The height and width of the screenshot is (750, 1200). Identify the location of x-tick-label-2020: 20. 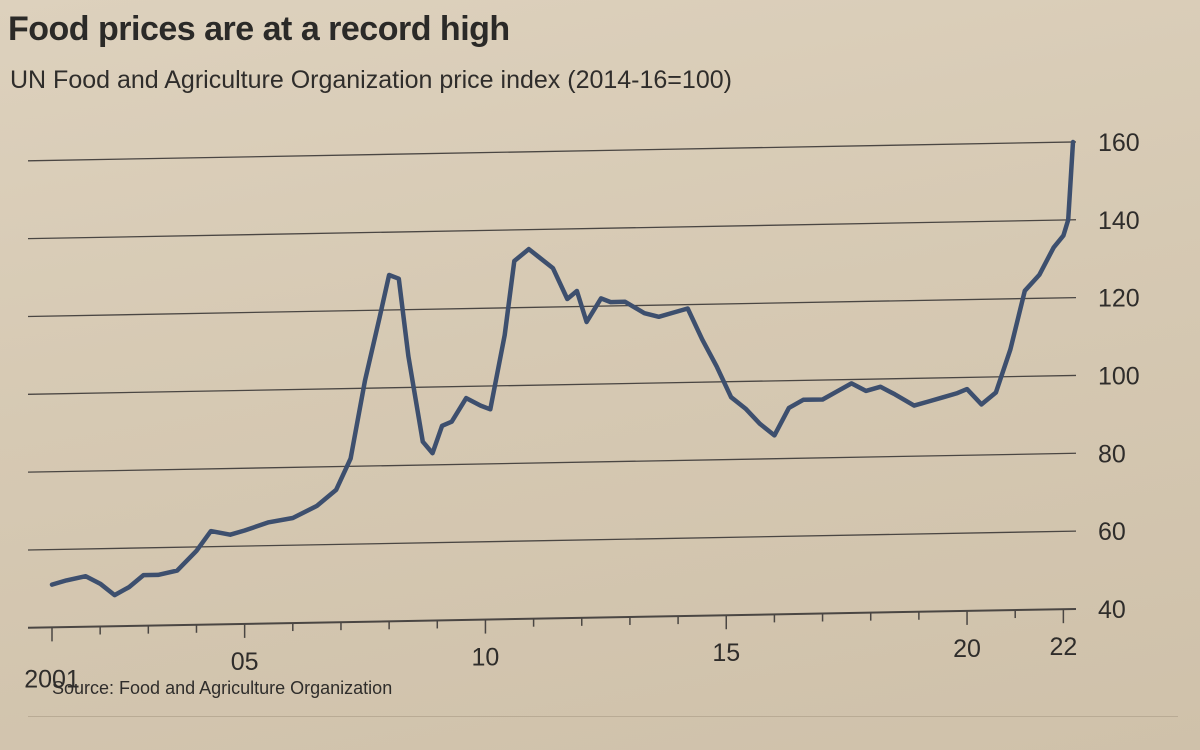
(967, 649).